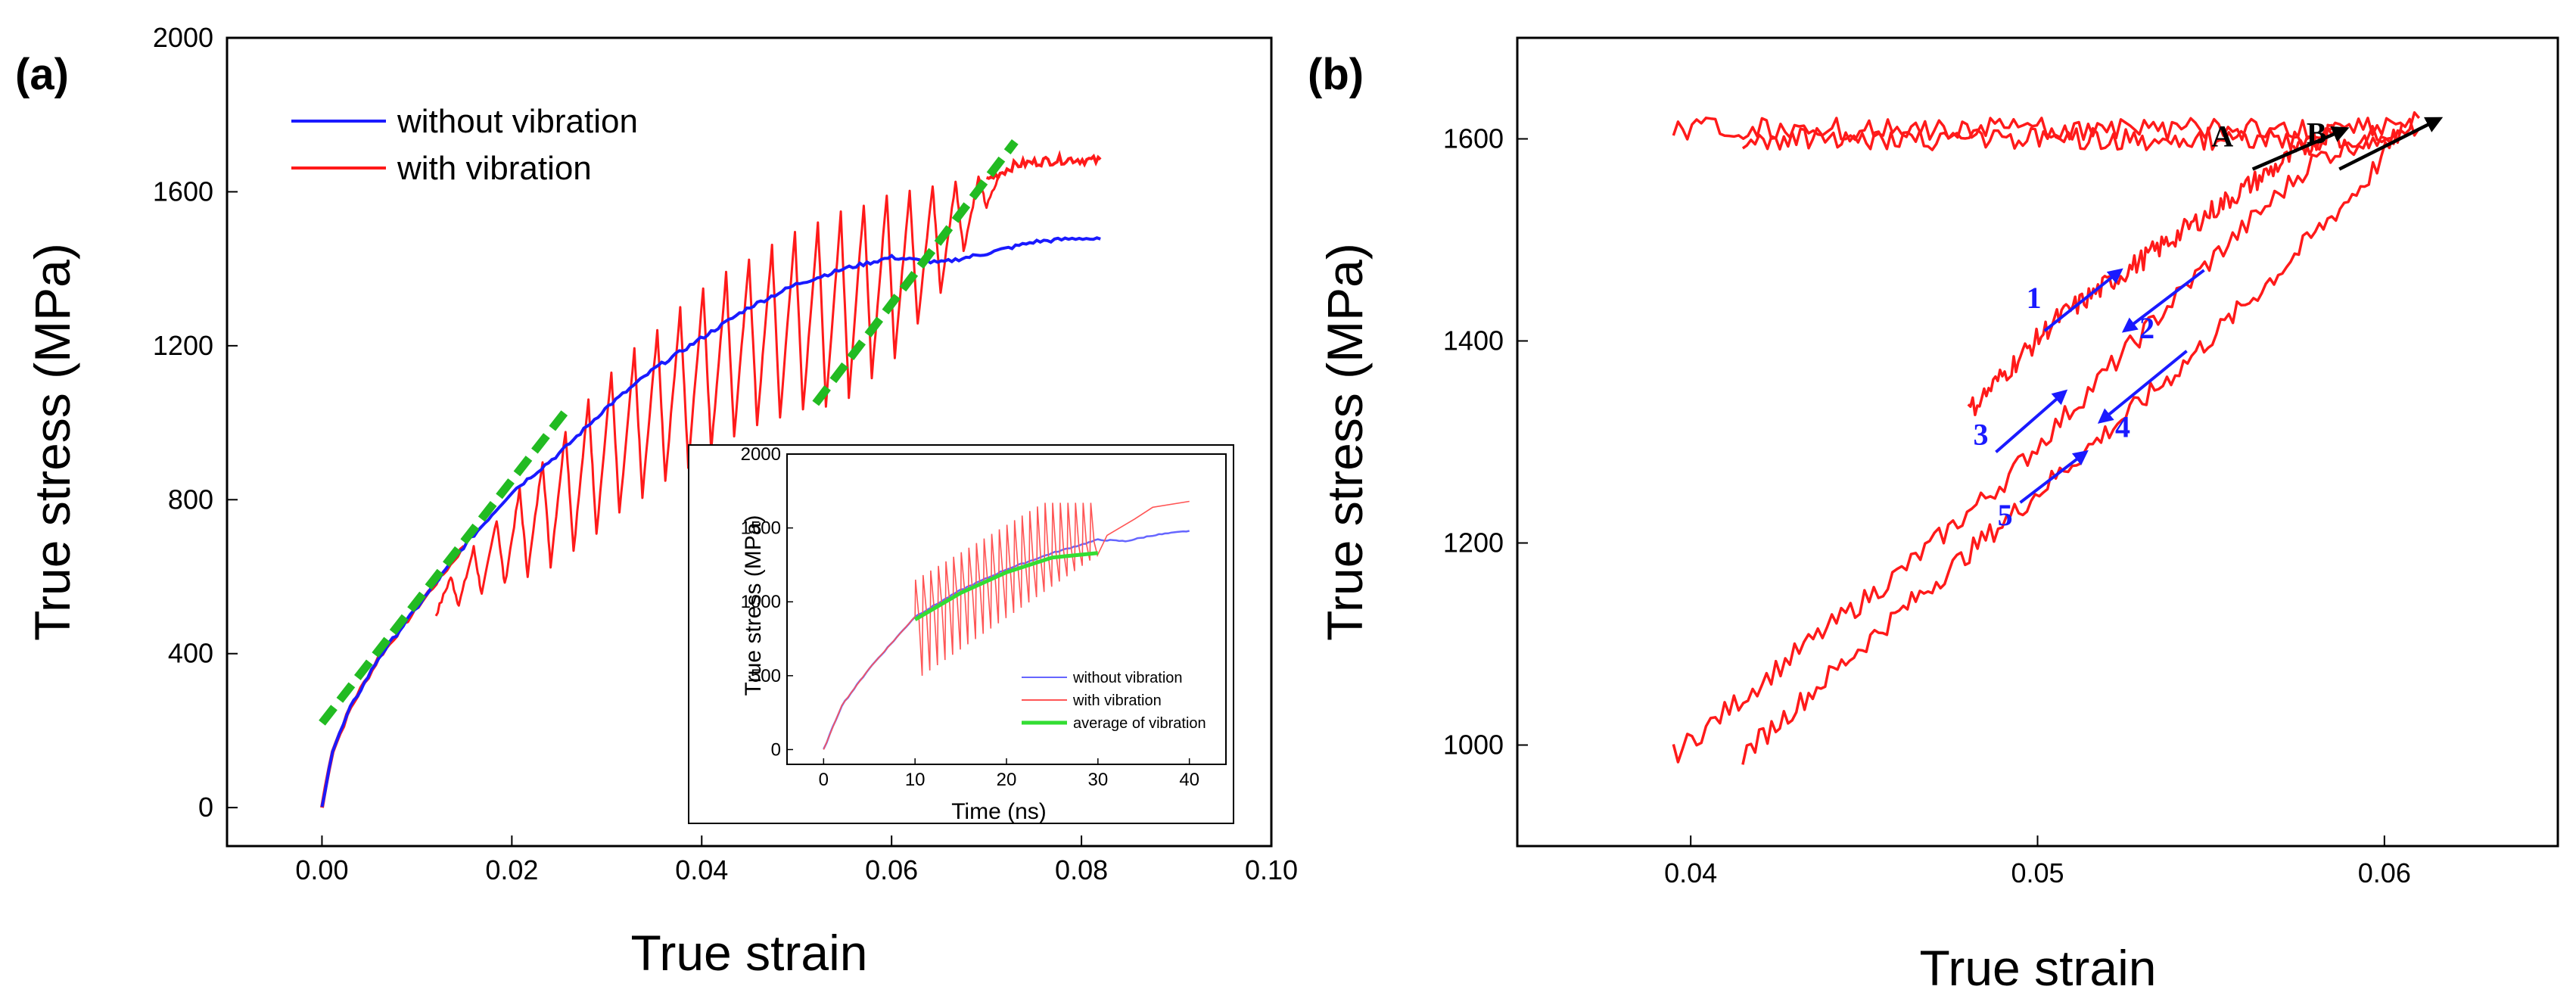 This screenshot has width=2576, height=1005. I want to click on panel-b-annotations: 1 2 3 4 5 A B, so click(2209, 324).